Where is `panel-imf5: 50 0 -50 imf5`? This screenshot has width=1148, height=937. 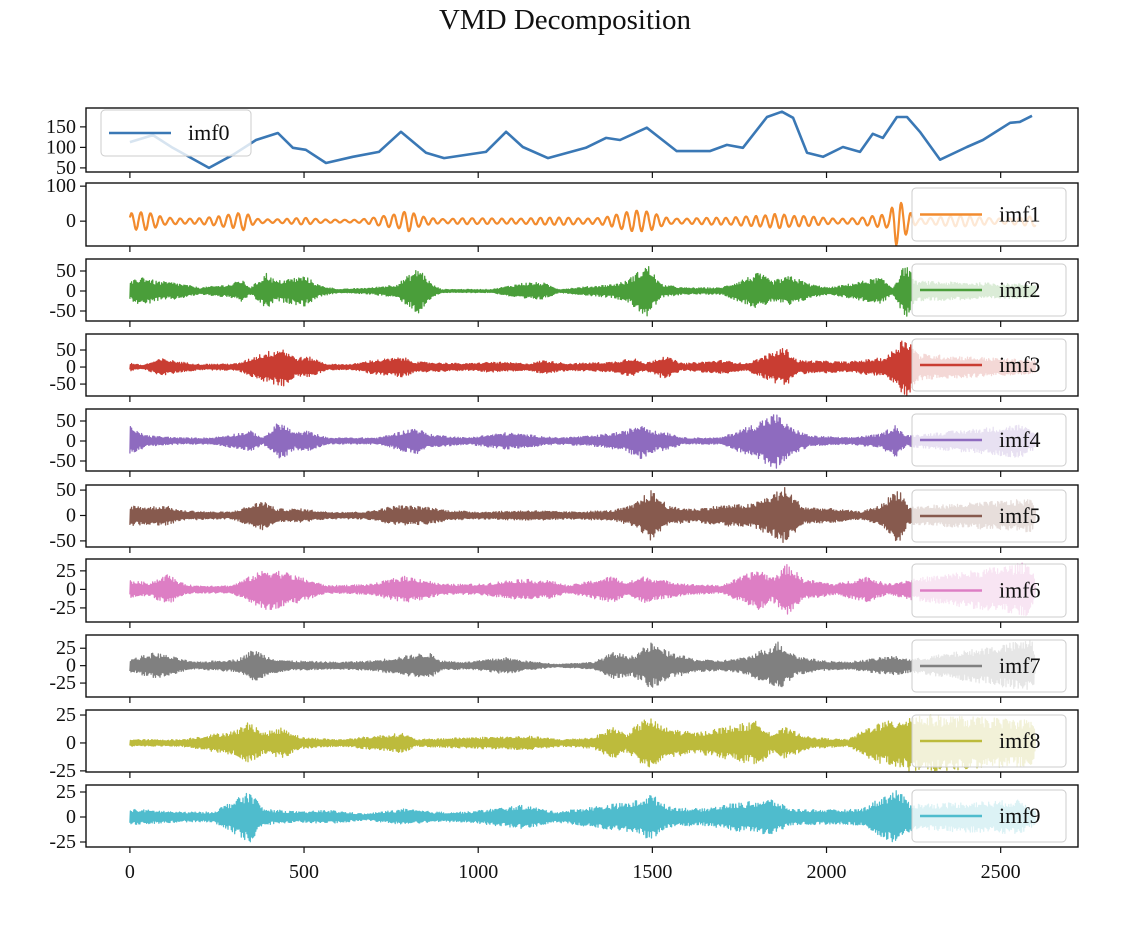
panel-imf5: 50 0 -50 imf5 is located at coordinates (564, 516).